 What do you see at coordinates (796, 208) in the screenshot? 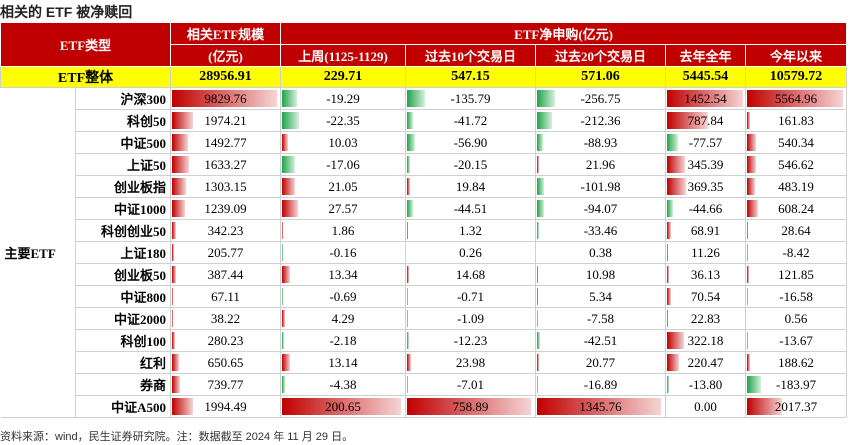
I see `cell: 608.24` at bounding box center [796, 208].